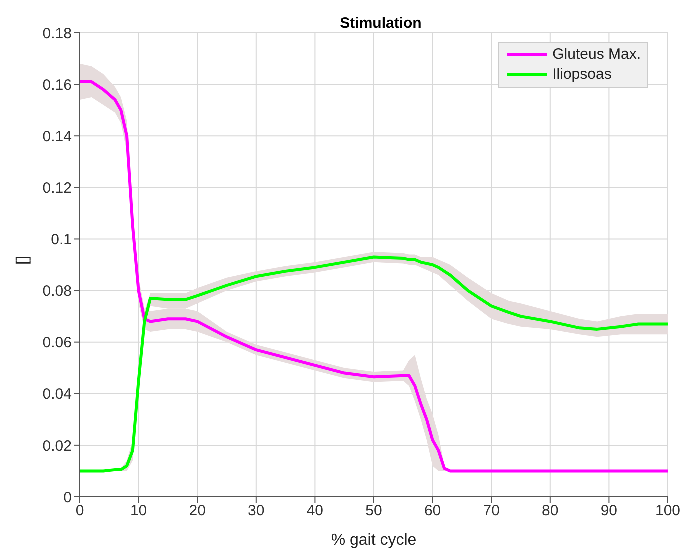  Describe the element at coordinates (57, 33) in the screenshot. I see `y-tick-label: 0.18` at that location.